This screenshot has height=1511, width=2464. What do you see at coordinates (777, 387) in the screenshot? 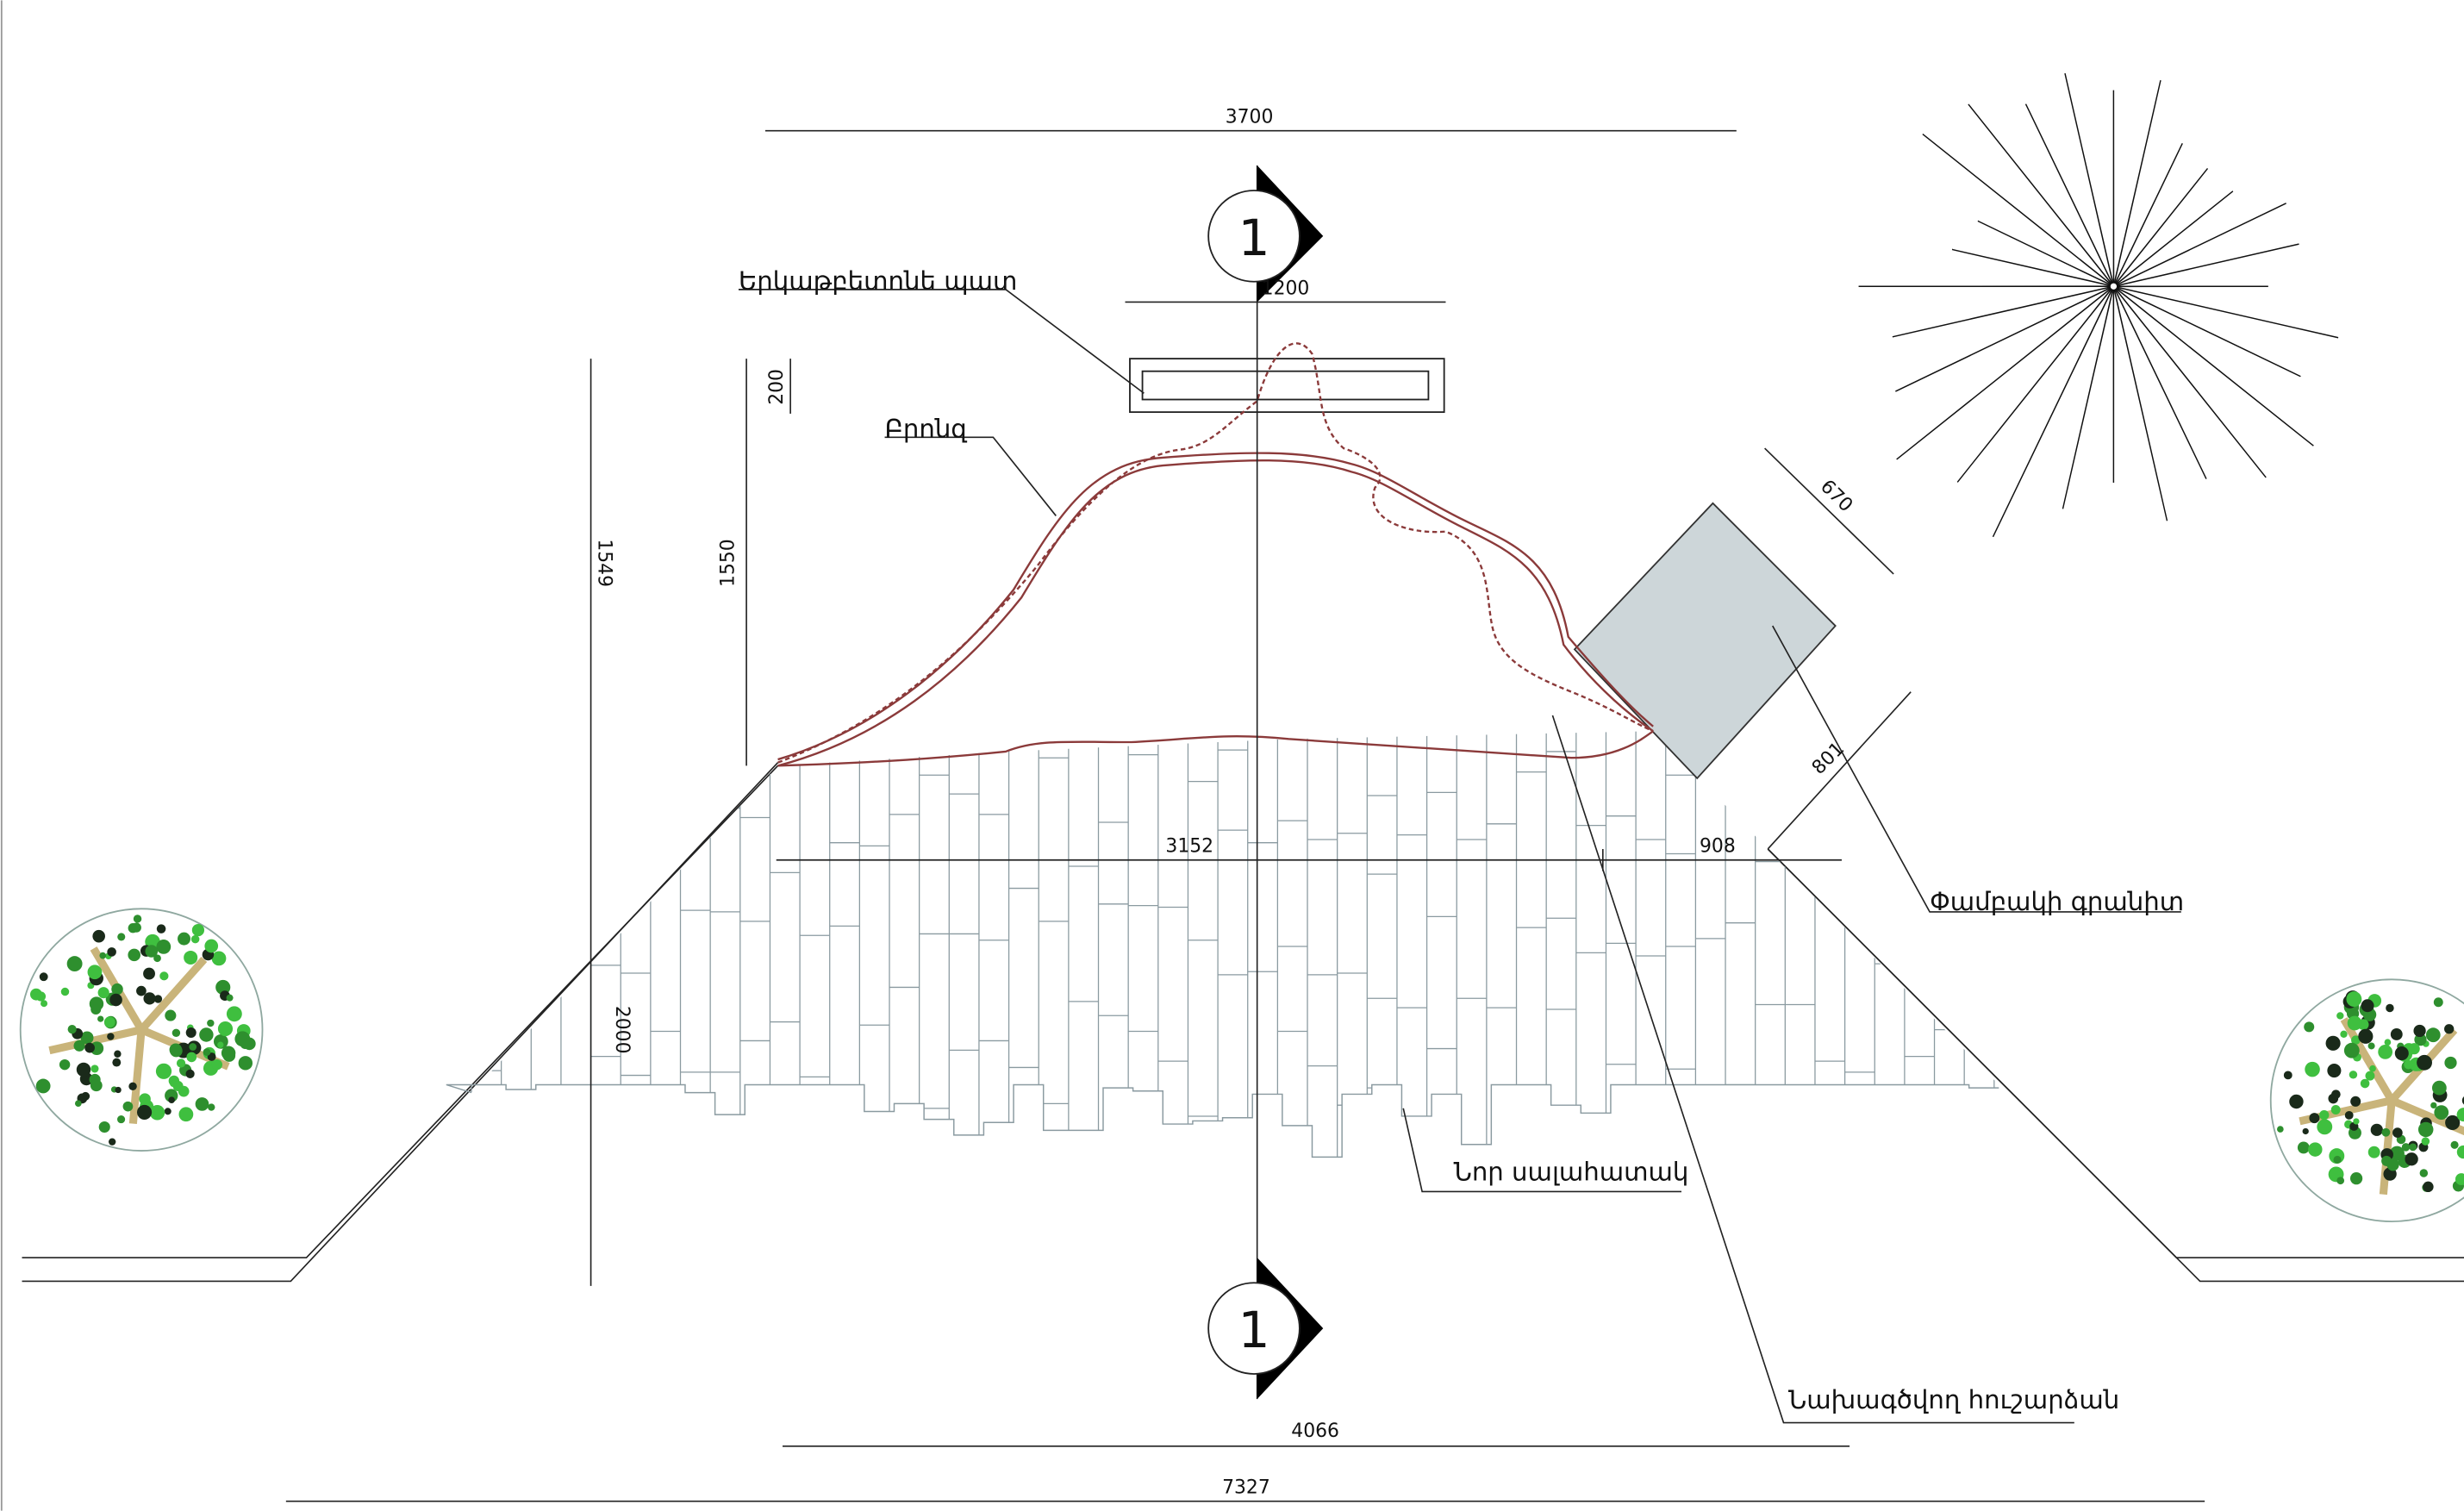
I see `dimension: 200` at bounding box center [777, 387].